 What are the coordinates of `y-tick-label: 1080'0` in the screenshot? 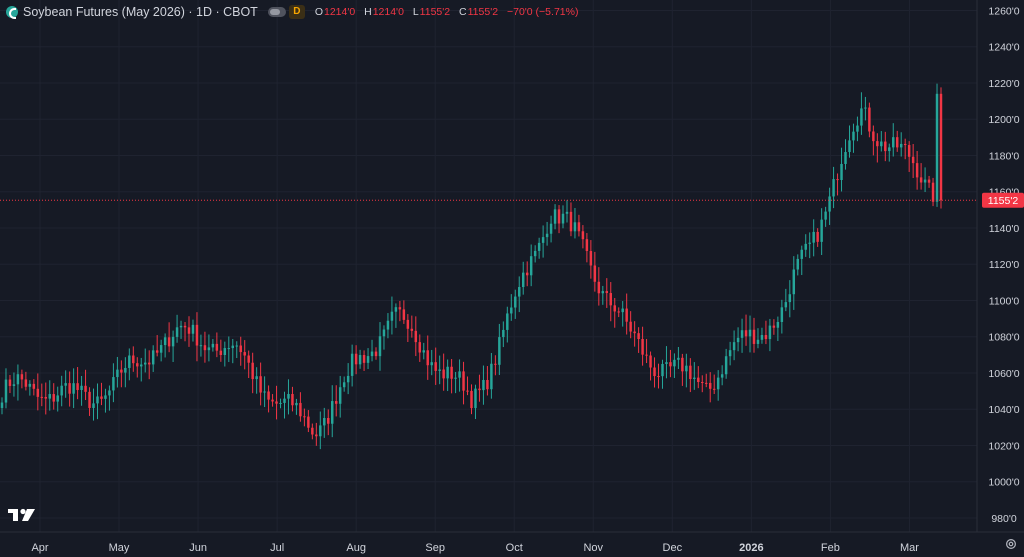 It's located at (1003, 338).